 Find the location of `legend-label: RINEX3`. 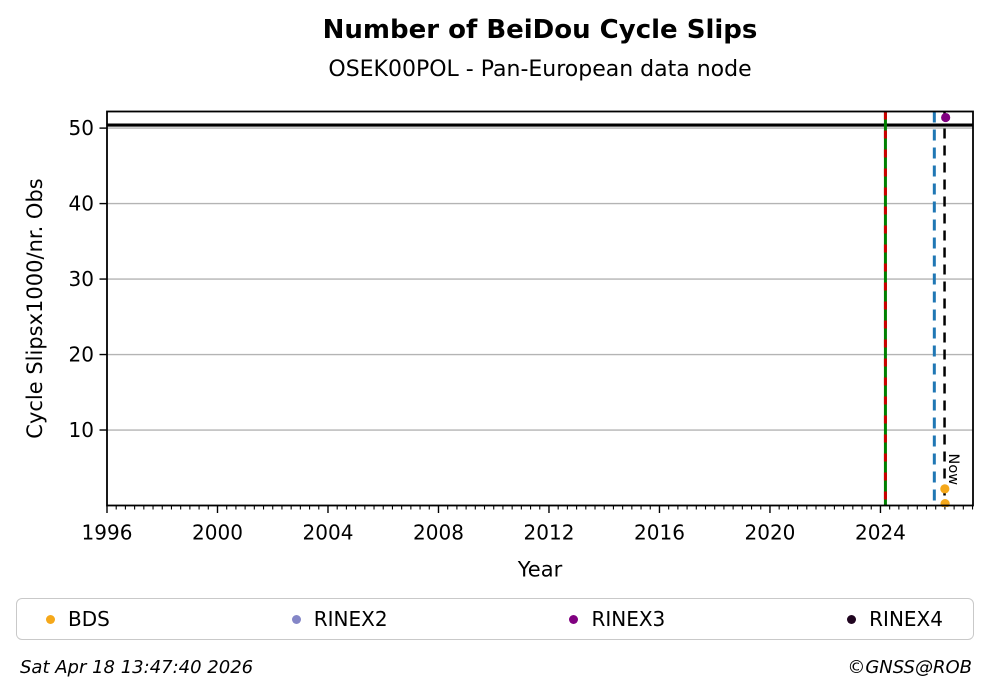

legend-label: RINEX3 is located at coordinates (628, 619).